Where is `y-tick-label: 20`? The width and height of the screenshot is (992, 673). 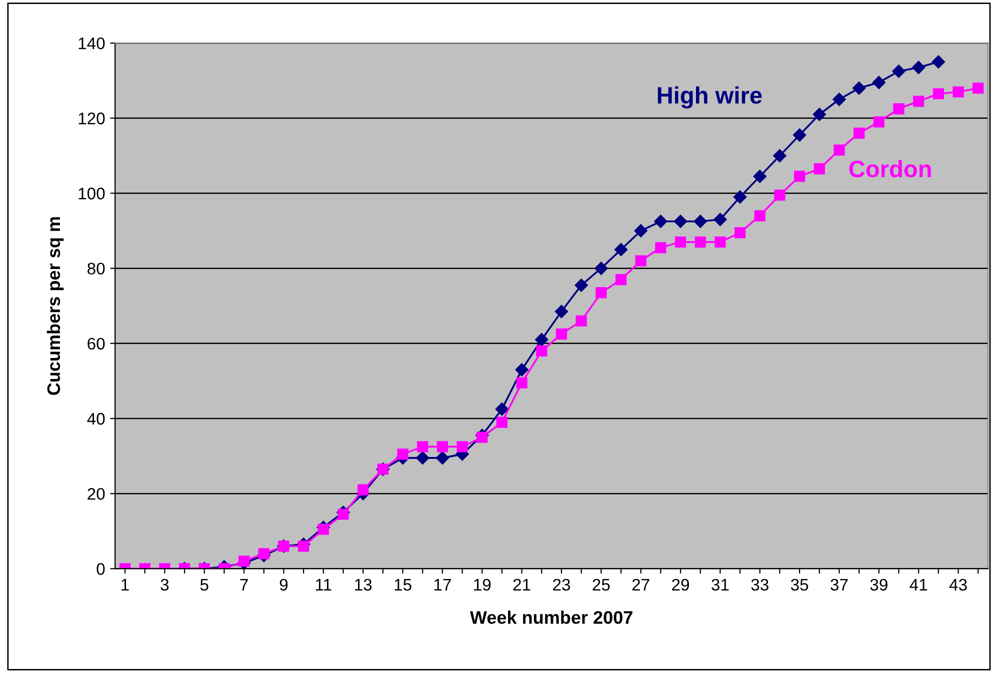 y-tick-label: 20 is located at coordinates (96, 494).